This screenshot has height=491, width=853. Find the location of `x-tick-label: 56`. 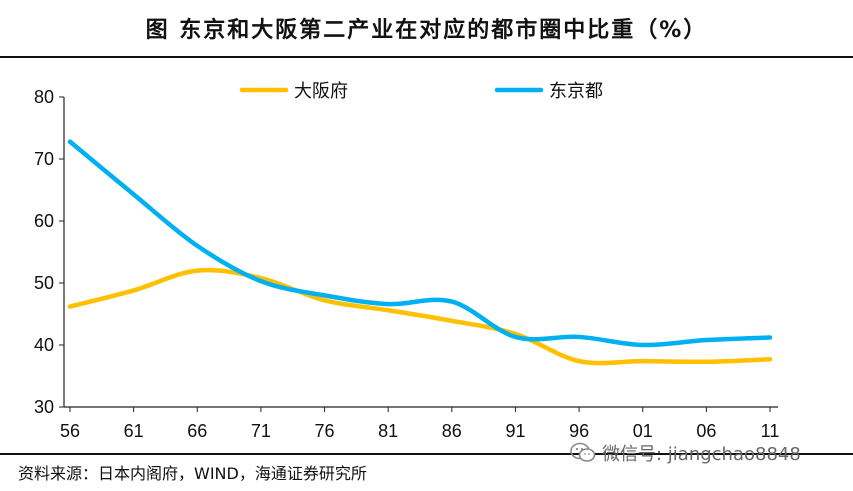

x-tick-label: 56 is located at coordinates (70, 431).